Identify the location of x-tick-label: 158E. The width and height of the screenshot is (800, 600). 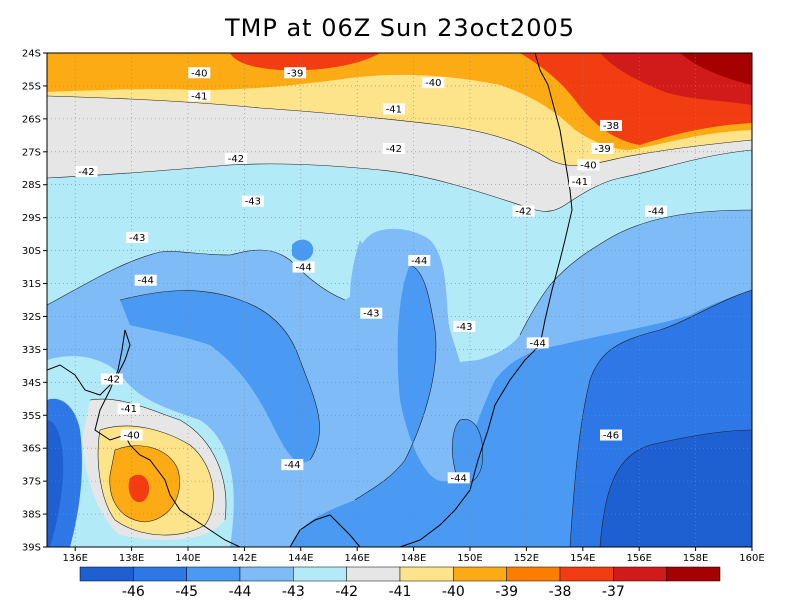
(695, 558).